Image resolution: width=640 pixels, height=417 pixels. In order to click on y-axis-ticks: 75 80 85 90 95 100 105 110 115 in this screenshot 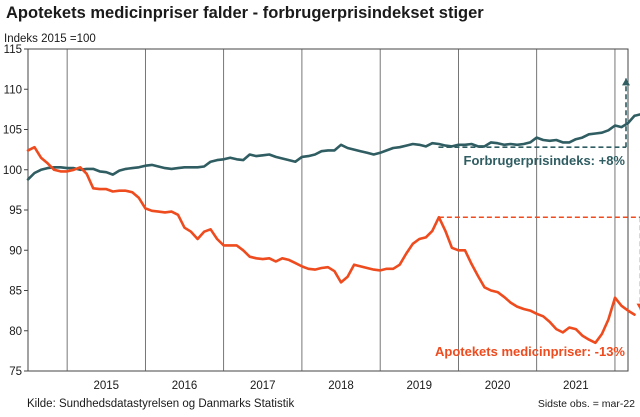, I will do `click(15, 211)`.